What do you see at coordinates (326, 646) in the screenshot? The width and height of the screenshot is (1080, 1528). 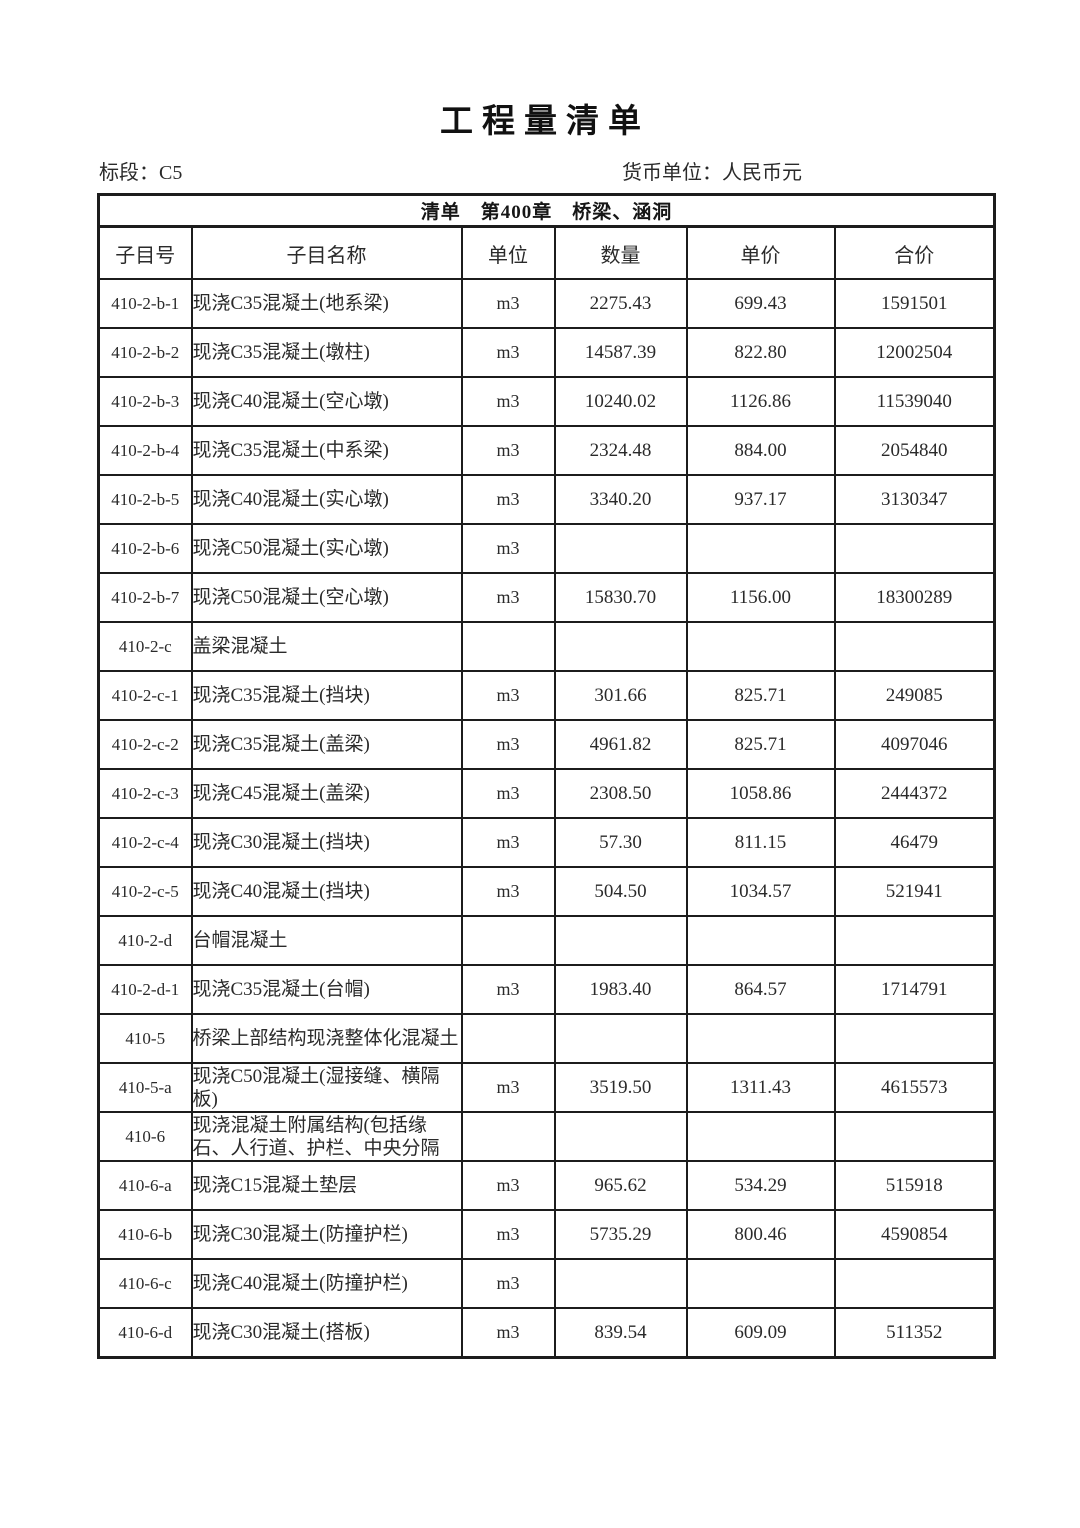 I see `item-name-cell: 盖梁混凝土` at bounding box center [326, 646].